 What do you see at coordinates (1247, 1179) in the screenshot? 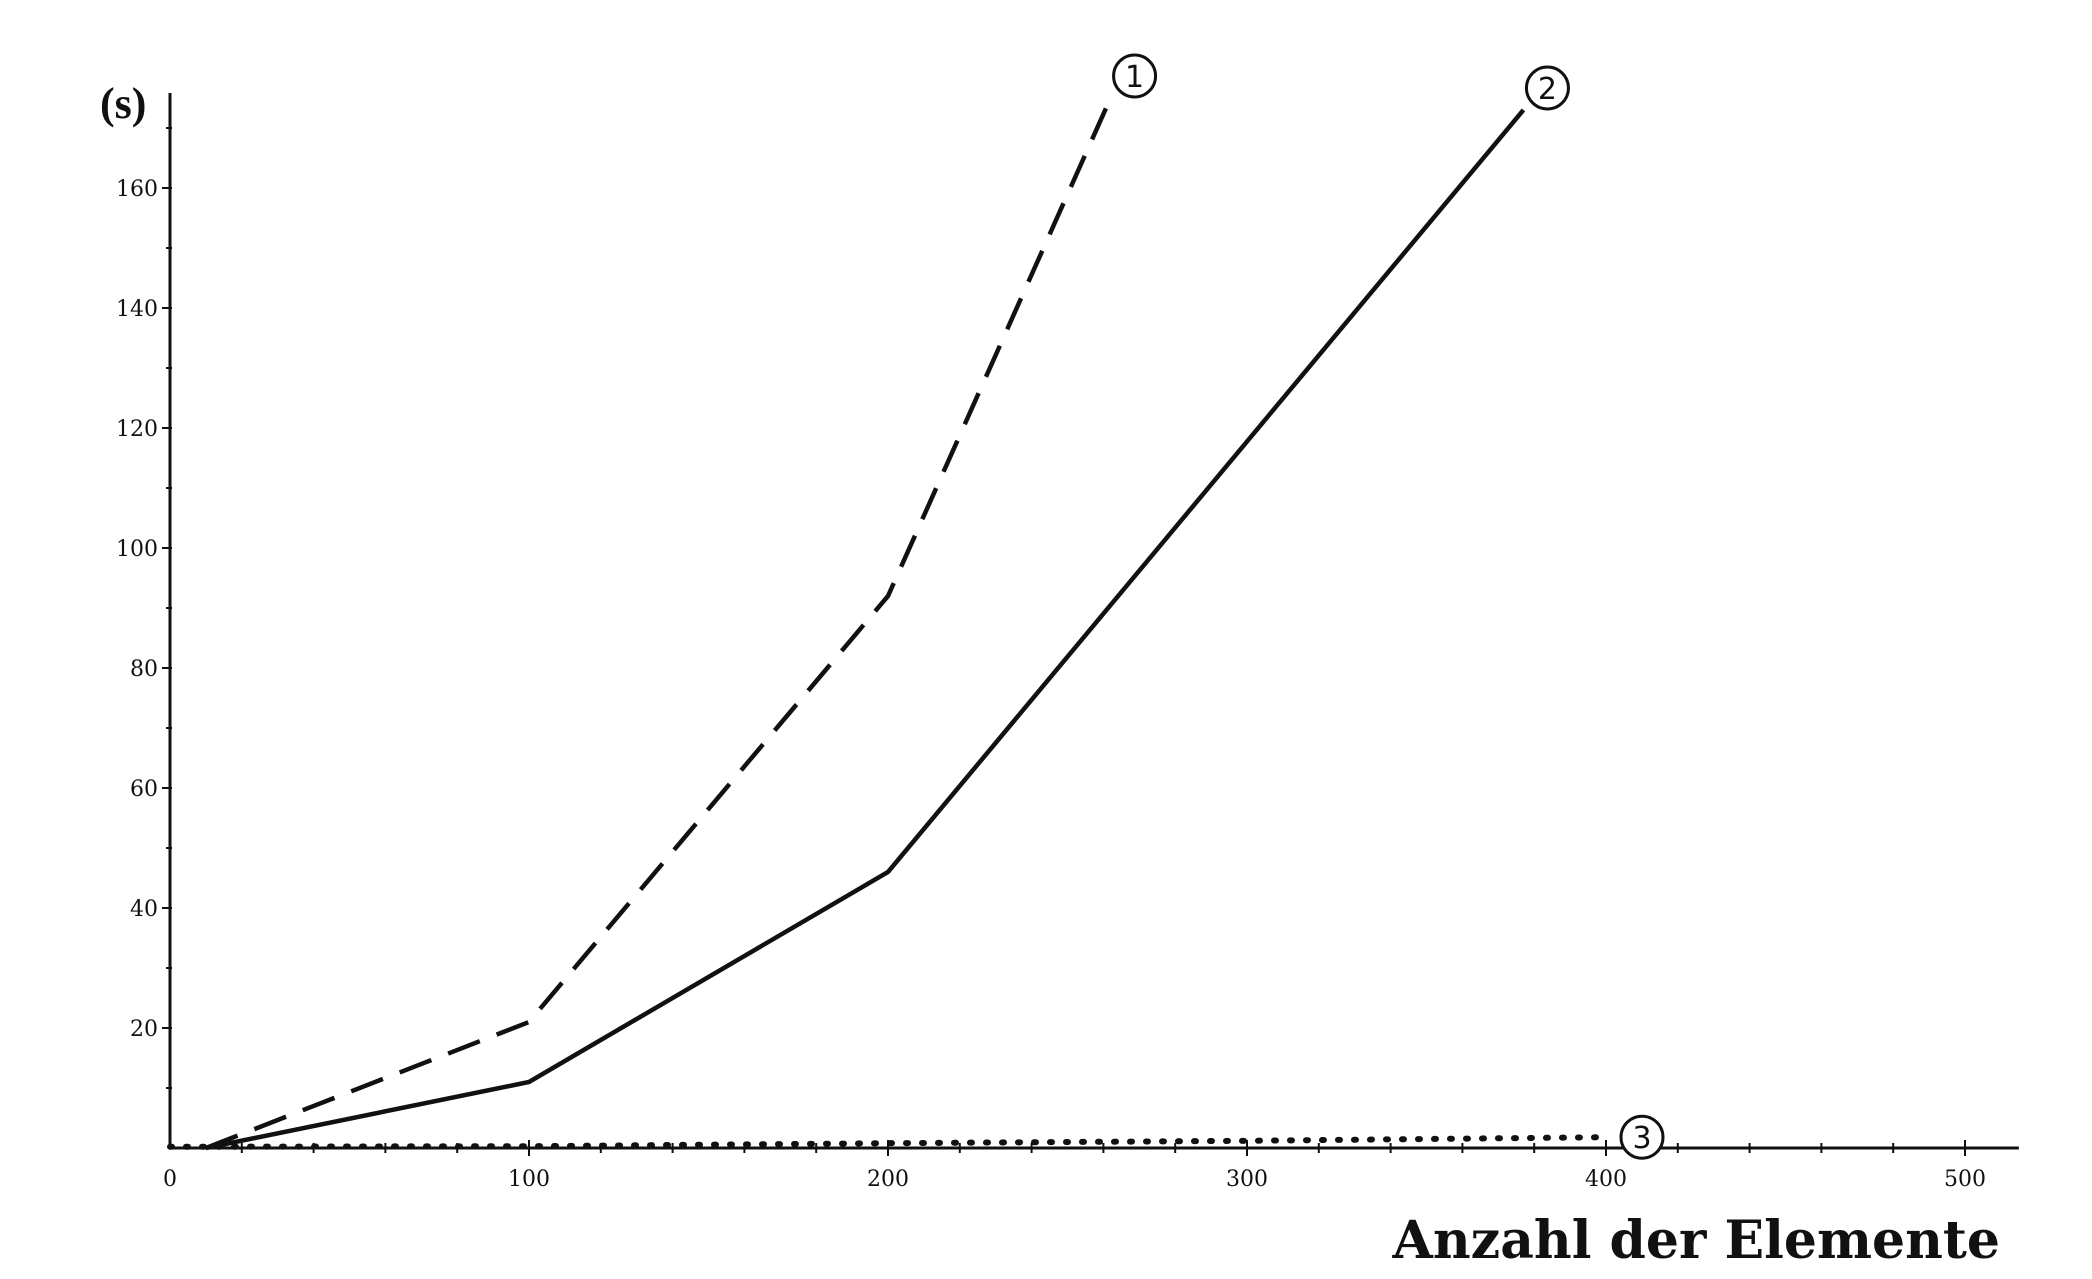
I see `x-tick-label: 300` at bounding box center [1247, 1179].